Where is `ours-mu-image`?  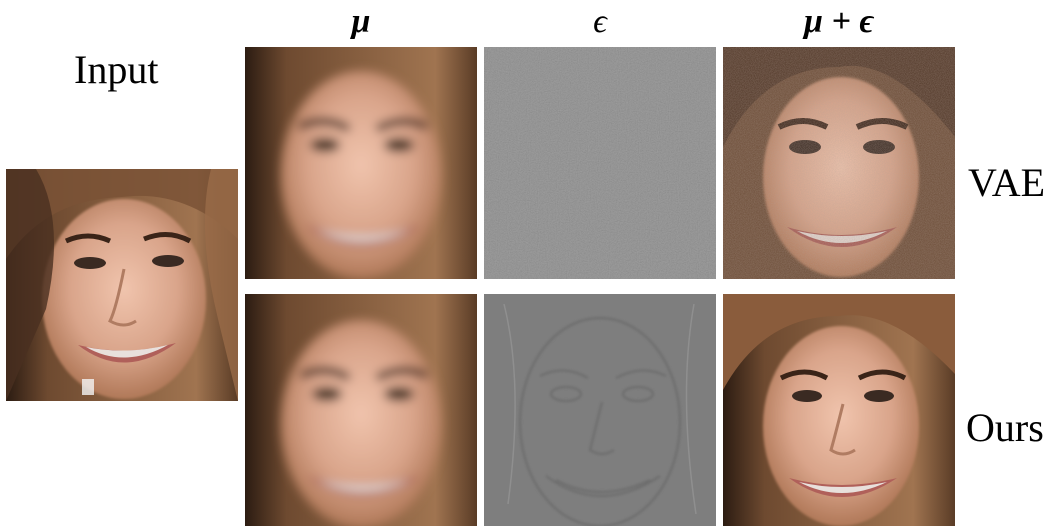 ours-mu-image is located at coordinates (361, 410).